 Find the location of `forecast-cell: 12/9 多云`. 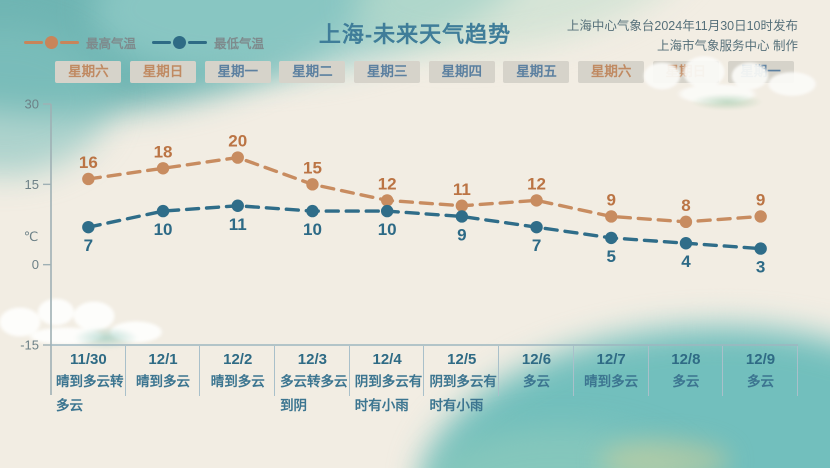

forecast-cell: 12/9 多云 is located at coordinates (760, 382).